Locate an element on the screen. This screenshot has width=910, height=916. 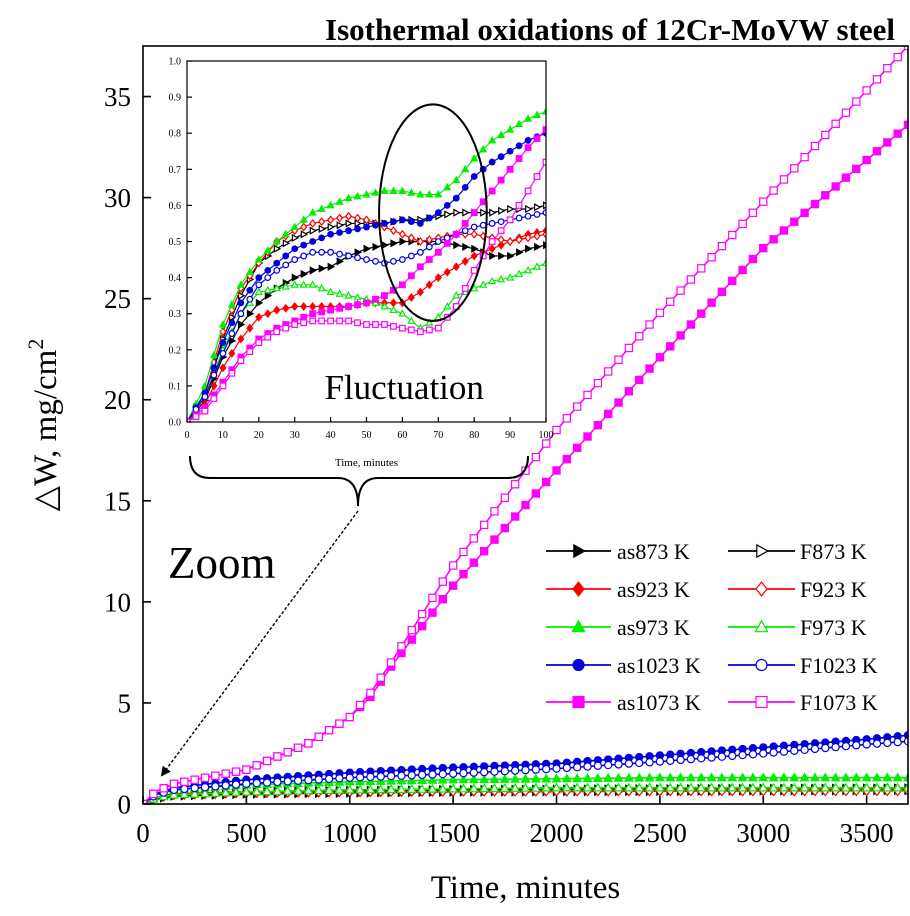
chart-title: Isothermal oxidations of 12Cr-MoVW steel is located at coordinates (610, 29).